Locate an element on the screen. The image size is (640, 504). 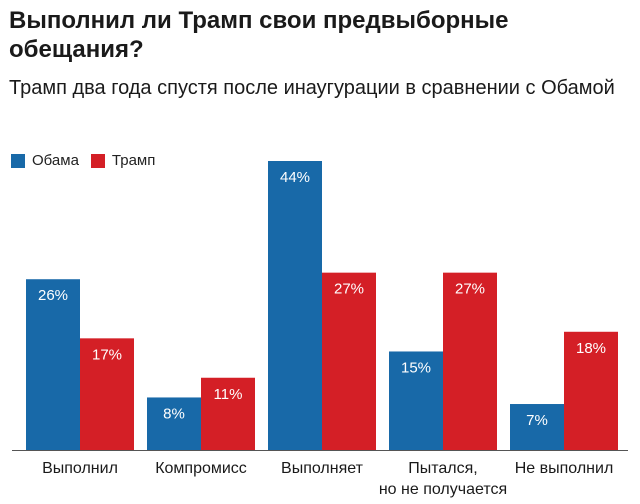
bar-value-label-obama-2: 44% is located at coordinates (295, 177).